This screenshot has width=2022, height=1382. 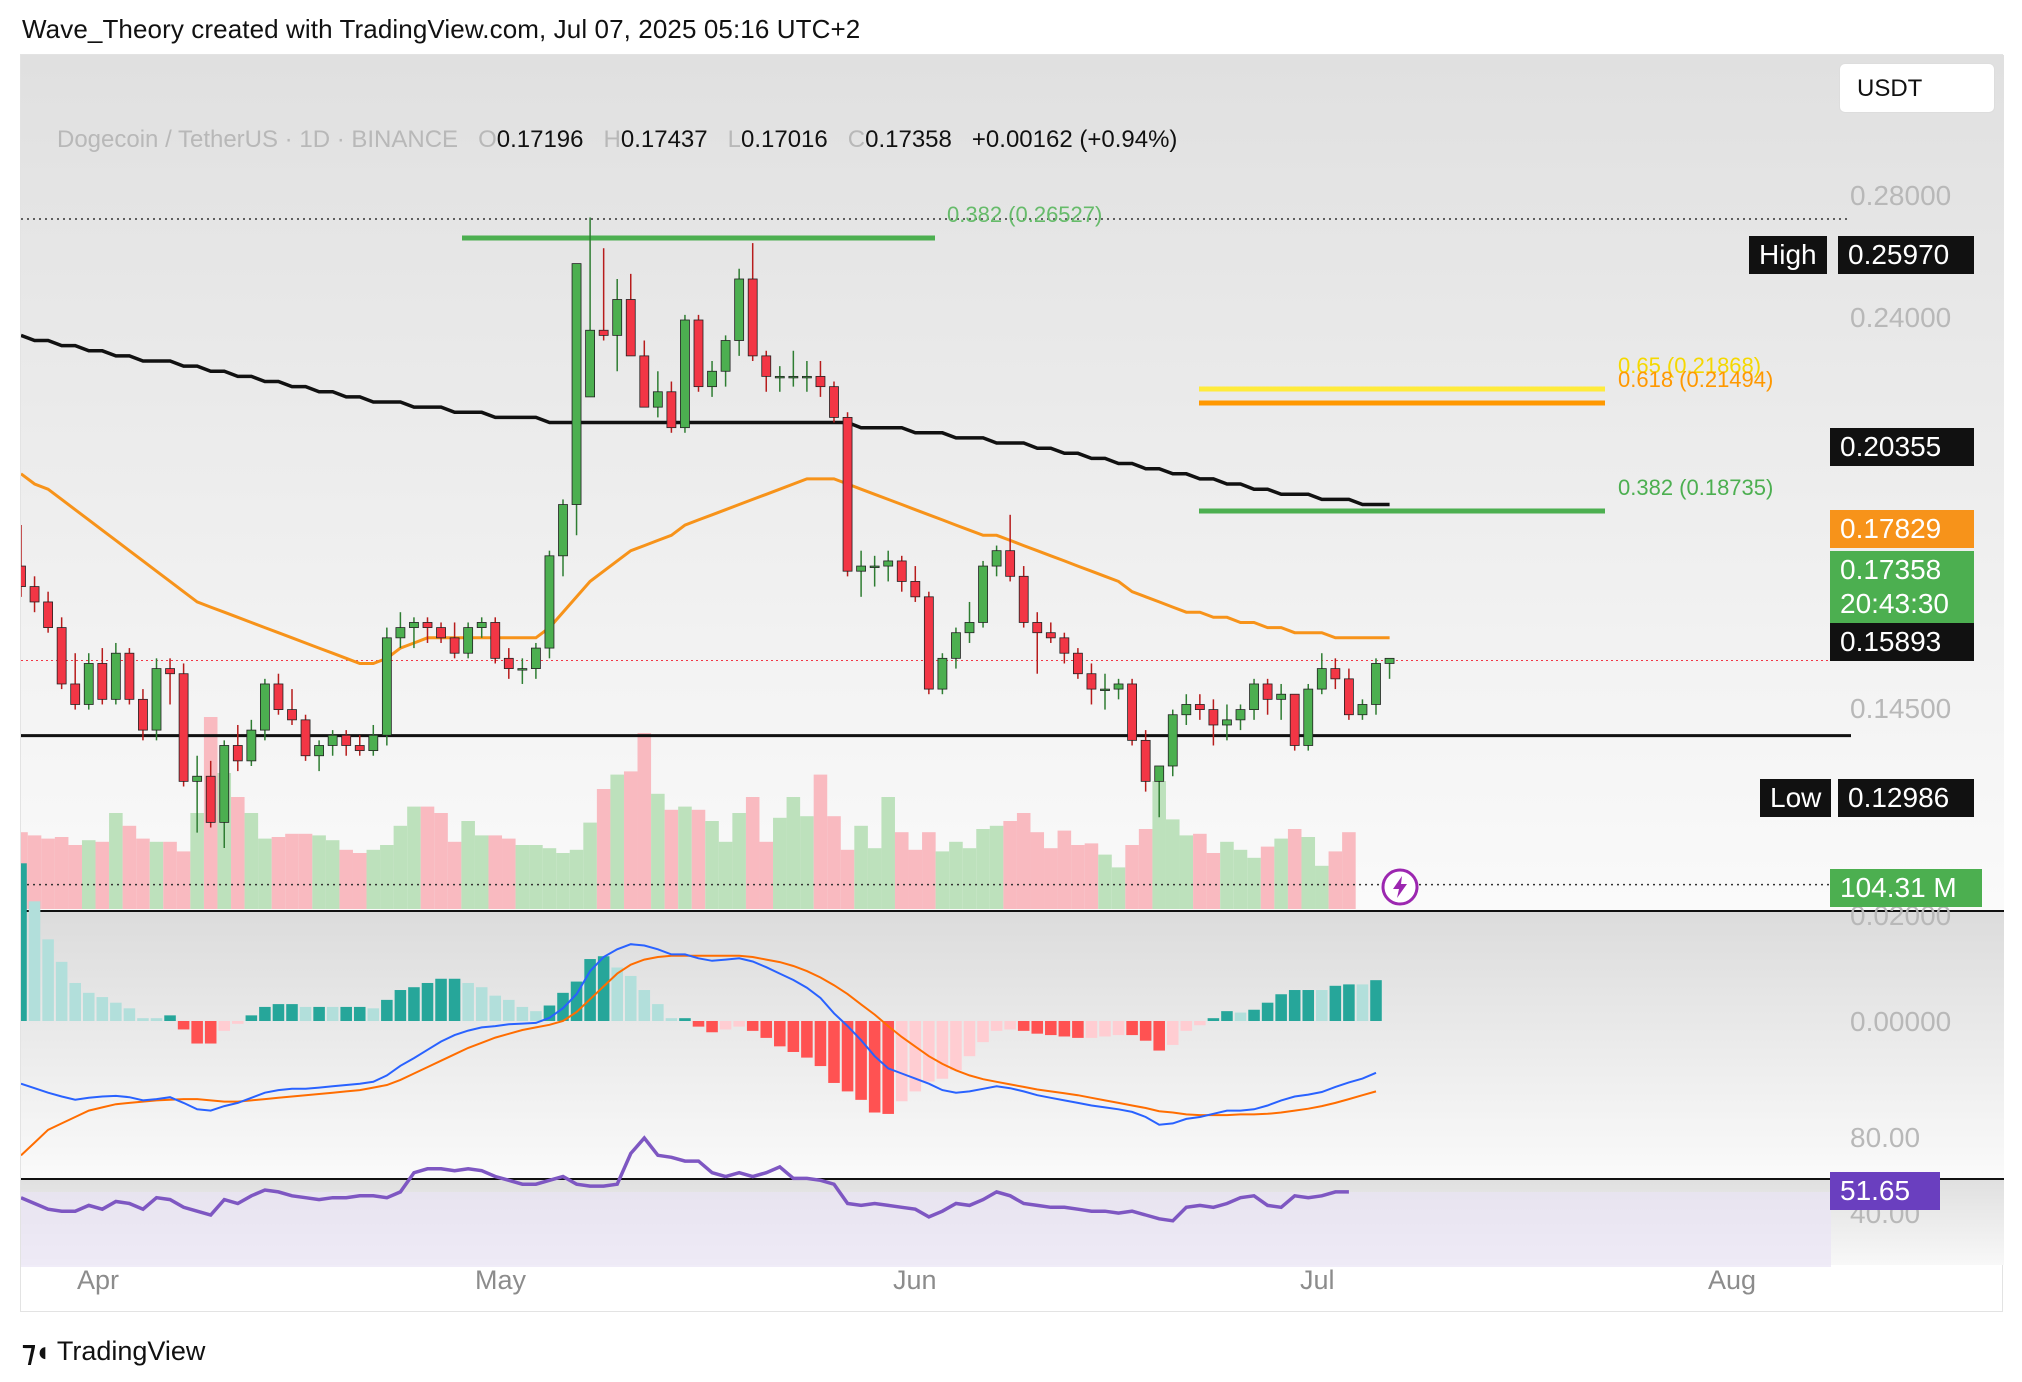 What do you see at coordinates (699, 1055) in the screenshot?
I see `macd-signal-line` at bounding box center [699, 1055].